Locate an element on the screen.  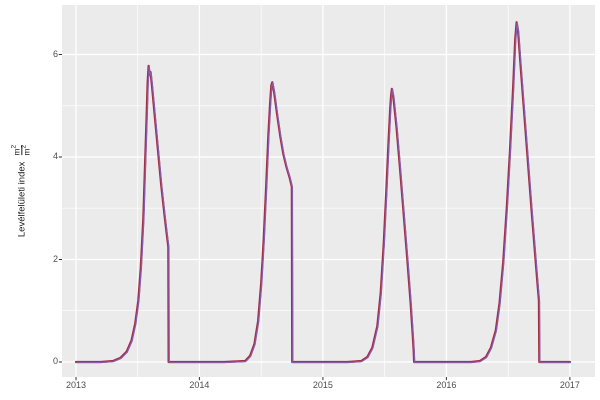
x-tick-label: 2015 is located at coordinates (322, 385).